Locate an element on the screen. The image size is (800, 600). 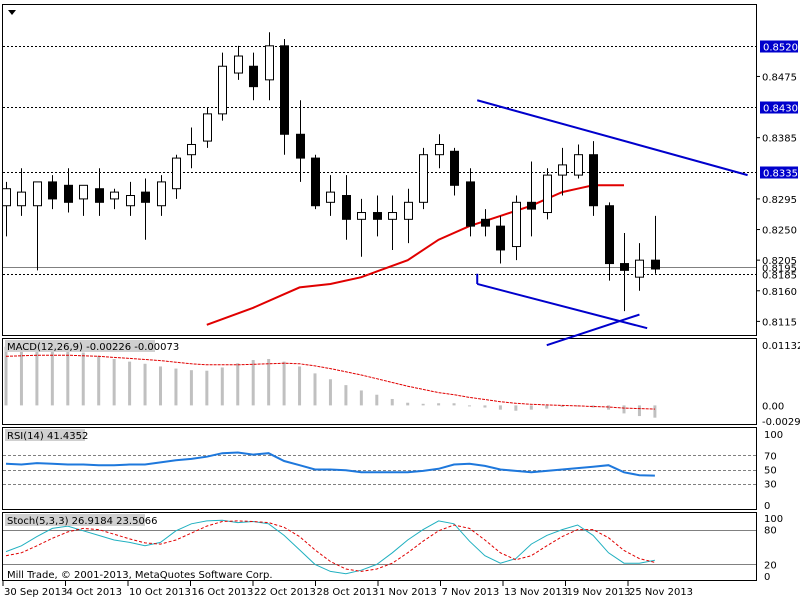
collapse-arrow-icon is located at coordinates (12, 12).